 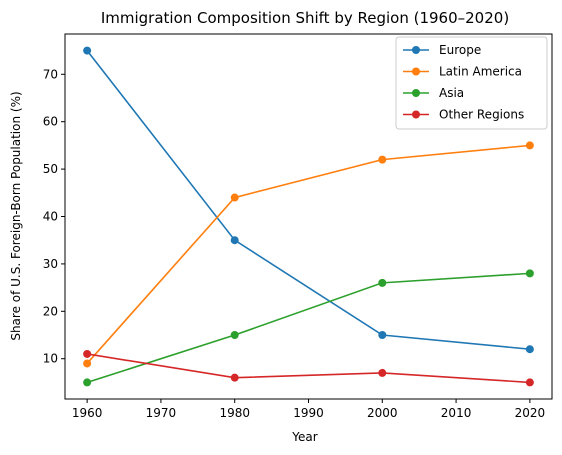 What do you see at coordinates (433, 93) in the screenshot?
I see `legend-item-asia: Asia` at bounding box center [433, 93].